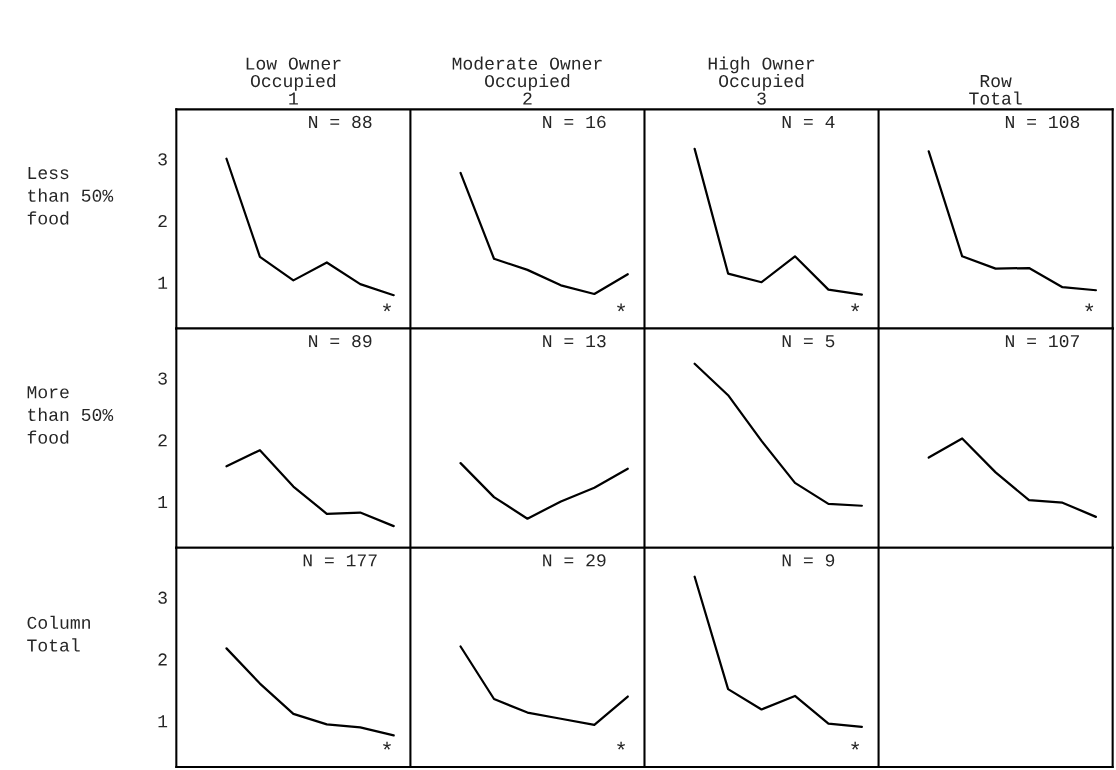  What do you see at coordinates (293, 81) in the screenshot?
I see `text: Low Owner Occupied 1` at bounding box center [293, 81].